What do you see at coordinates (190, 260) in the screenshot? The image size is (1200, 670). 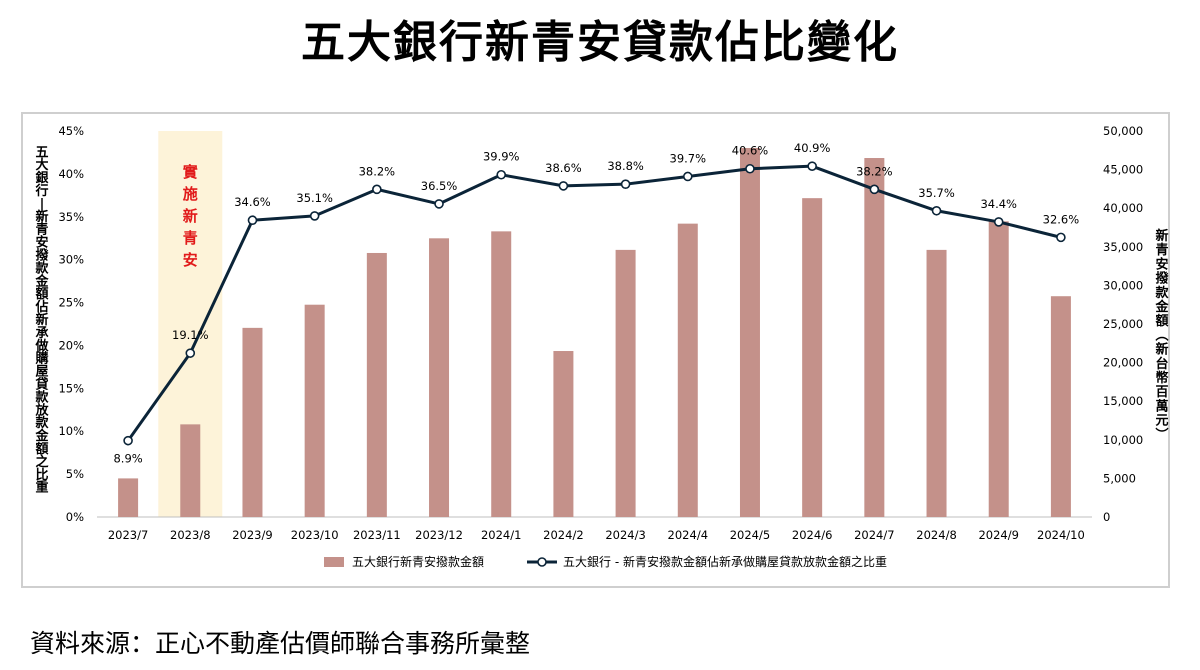 I see `annotation-char: 安` at bounding box center [190, 260].